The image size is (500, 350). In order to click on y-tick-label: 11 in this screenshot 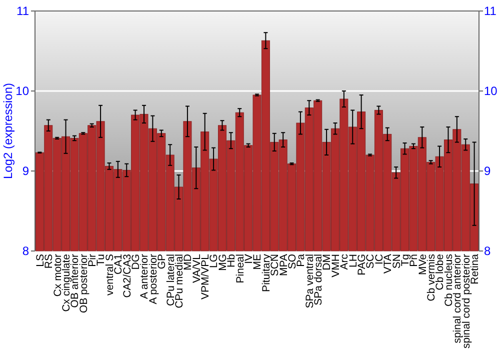, I will do `click(23, 11)`.